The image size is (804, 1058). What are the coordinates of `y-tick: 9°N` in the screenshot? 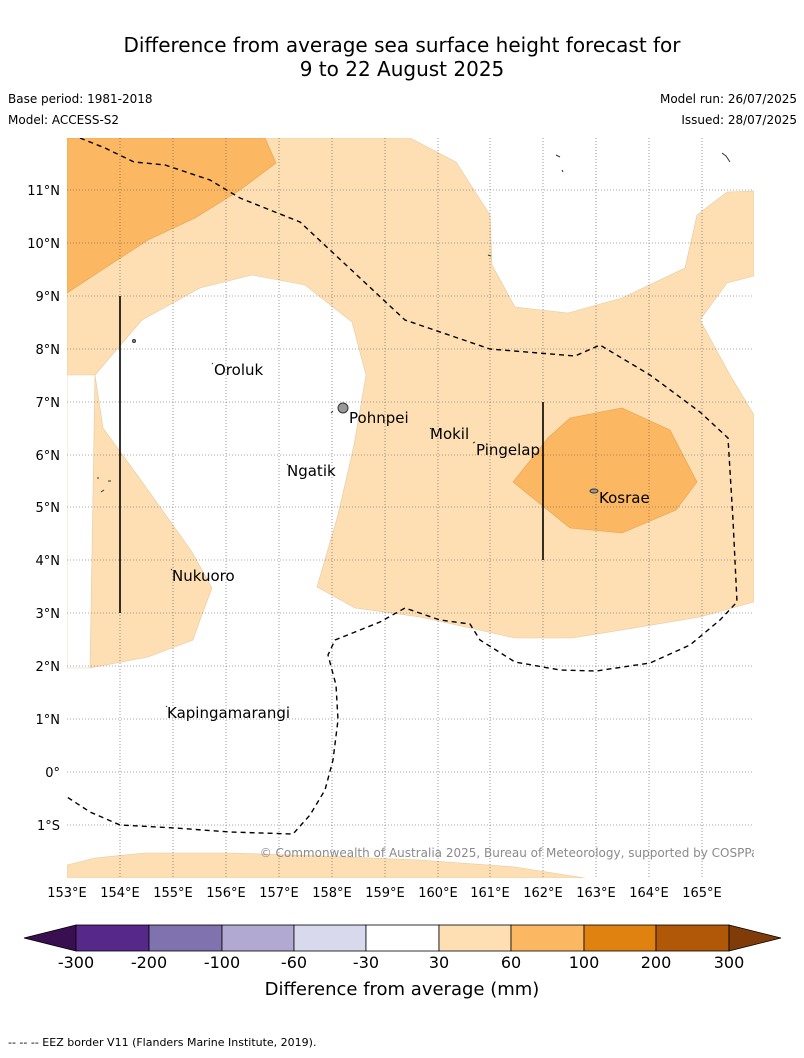 It's located at (48, 297).